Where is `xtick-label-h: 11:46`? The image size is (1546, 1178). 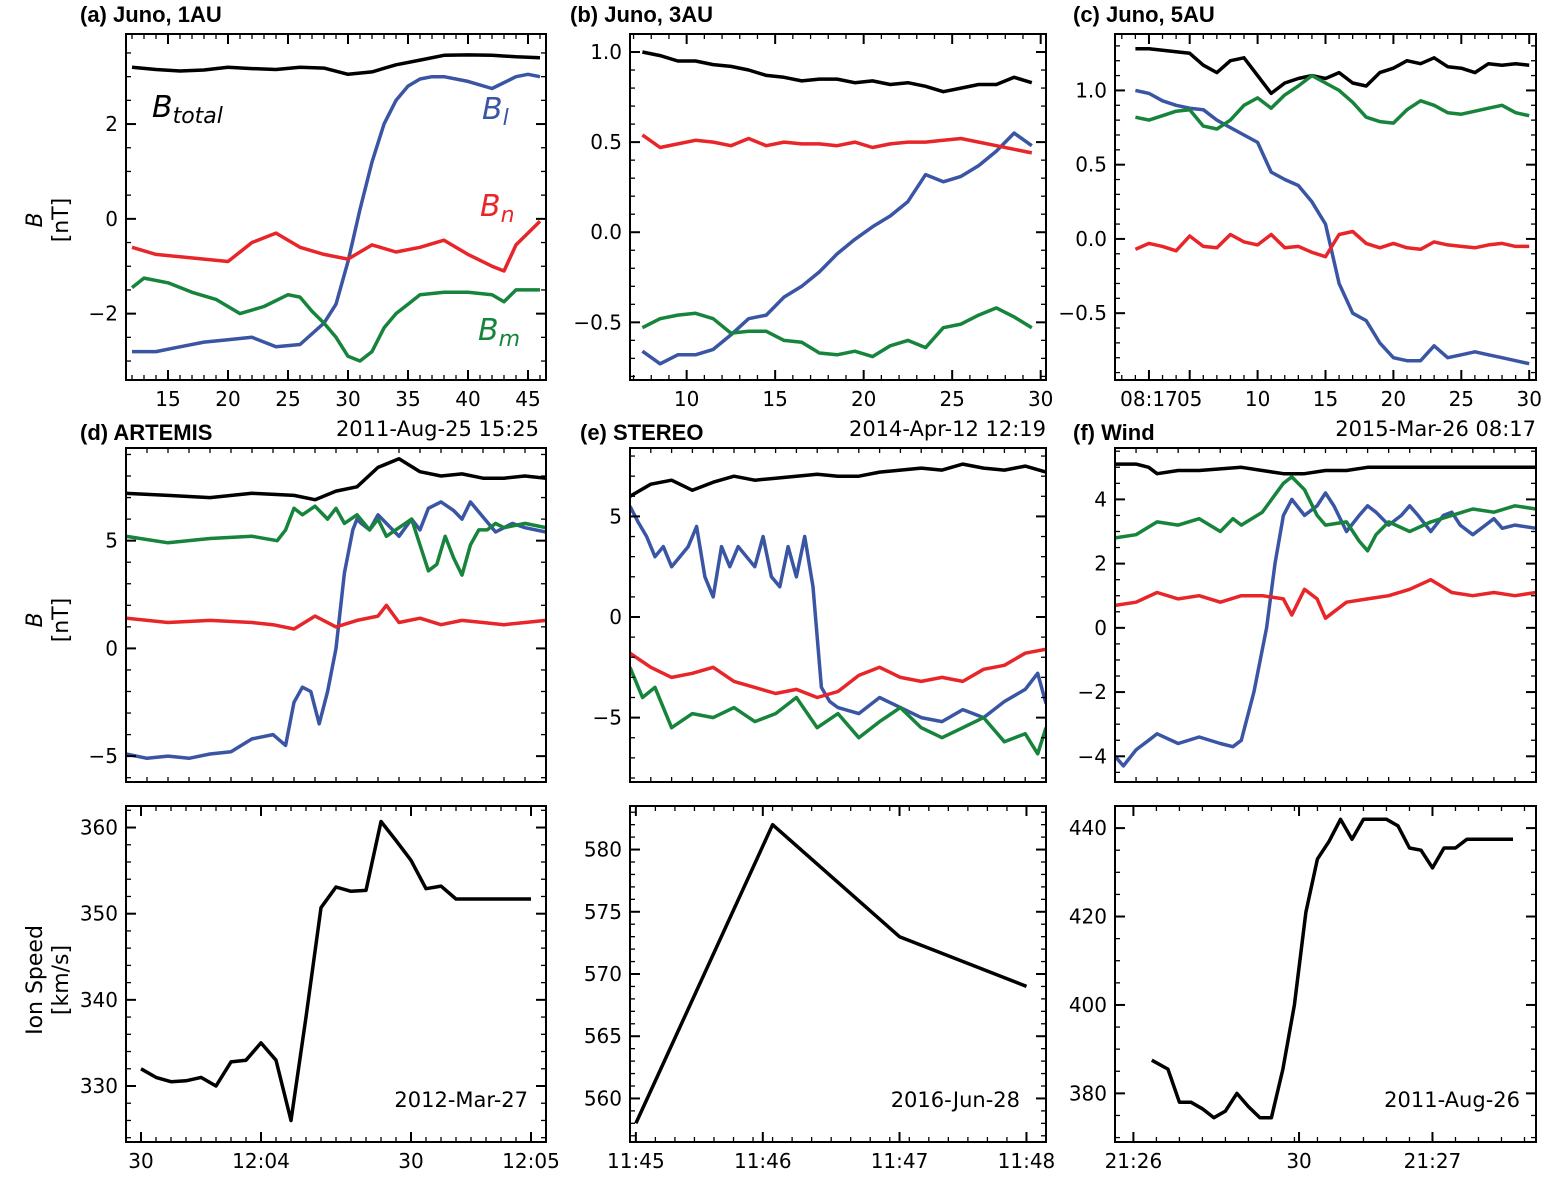 xtick-label-h: 11:46 is located at coordinates (763, 1161).